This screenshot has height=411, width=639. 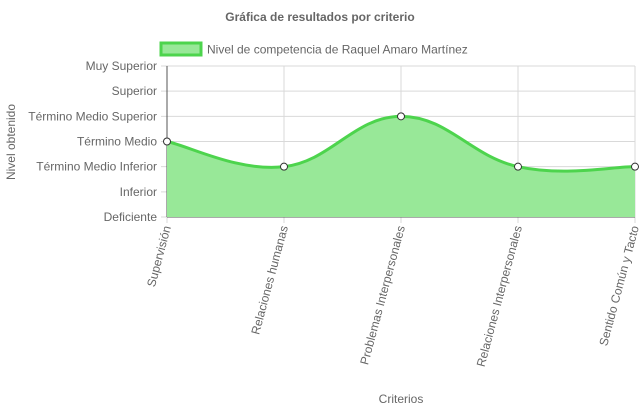 I want to click on y-tick-label: Término Medio Superior, so click(x=92, y=116).